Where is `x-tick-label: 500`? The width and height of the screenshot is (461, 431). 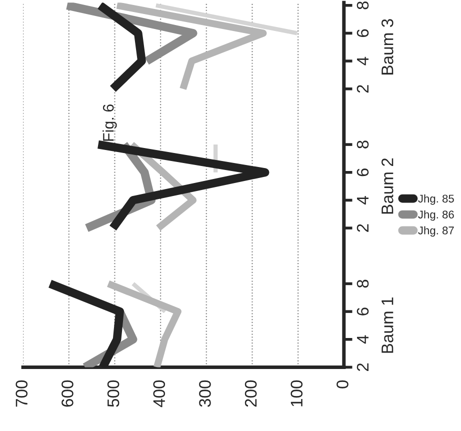 x-tick-label: 500 is located at coordinates (113, 393).